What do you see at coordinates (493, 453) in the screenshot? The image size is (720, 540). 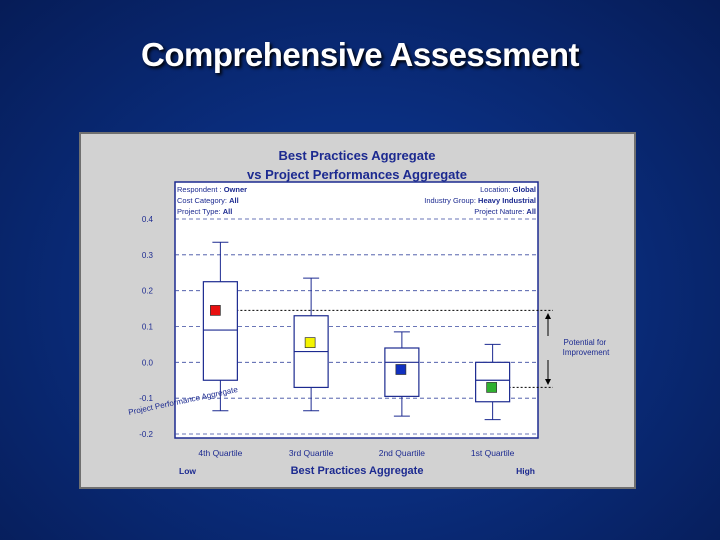 I see `x-tick-label: 1st Quartile` at bounding box center [493, 453].